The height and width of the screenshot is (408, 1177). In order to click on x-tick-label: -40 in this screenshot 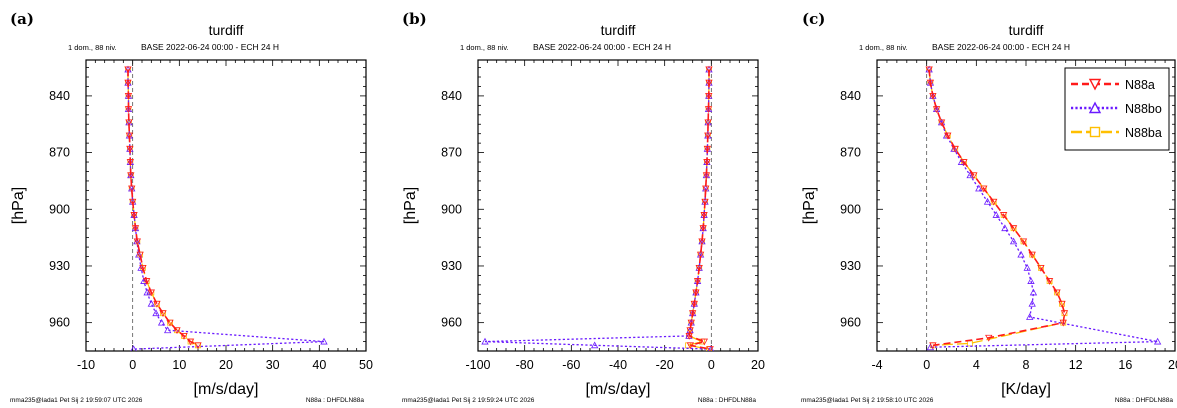, I will do `click(618, 365)`.